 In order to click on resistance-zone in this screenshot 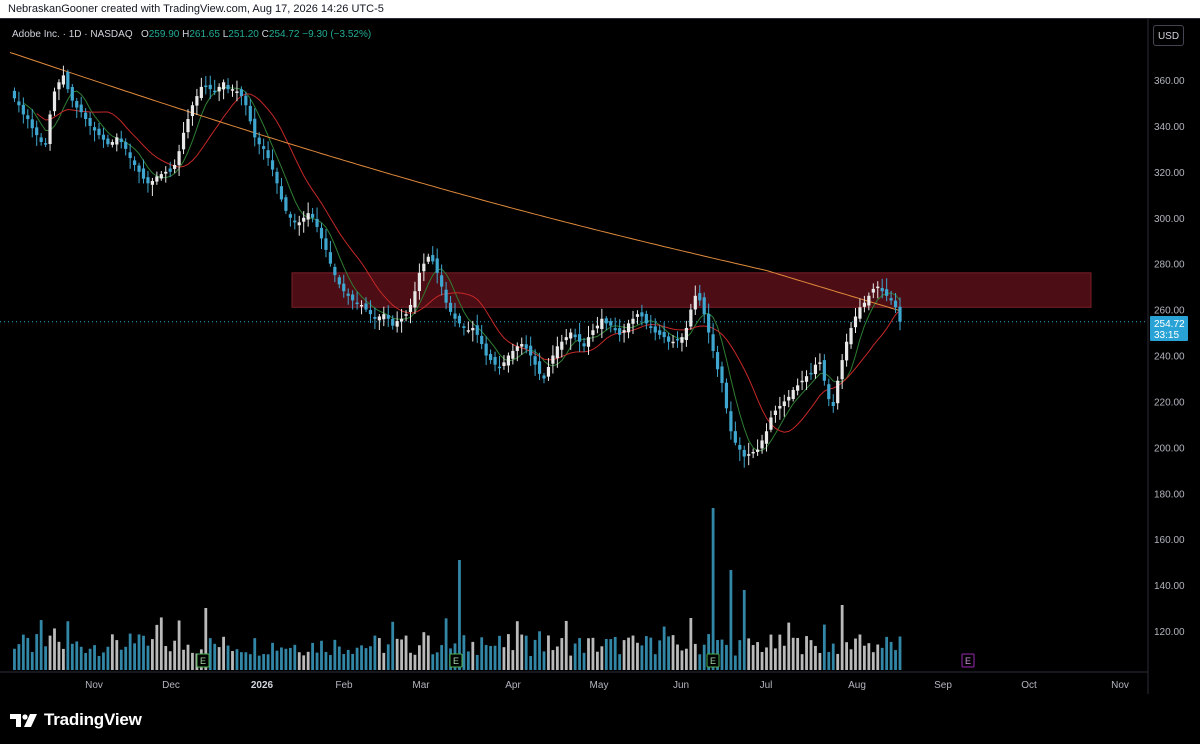, I will do `click(691, 290)`.